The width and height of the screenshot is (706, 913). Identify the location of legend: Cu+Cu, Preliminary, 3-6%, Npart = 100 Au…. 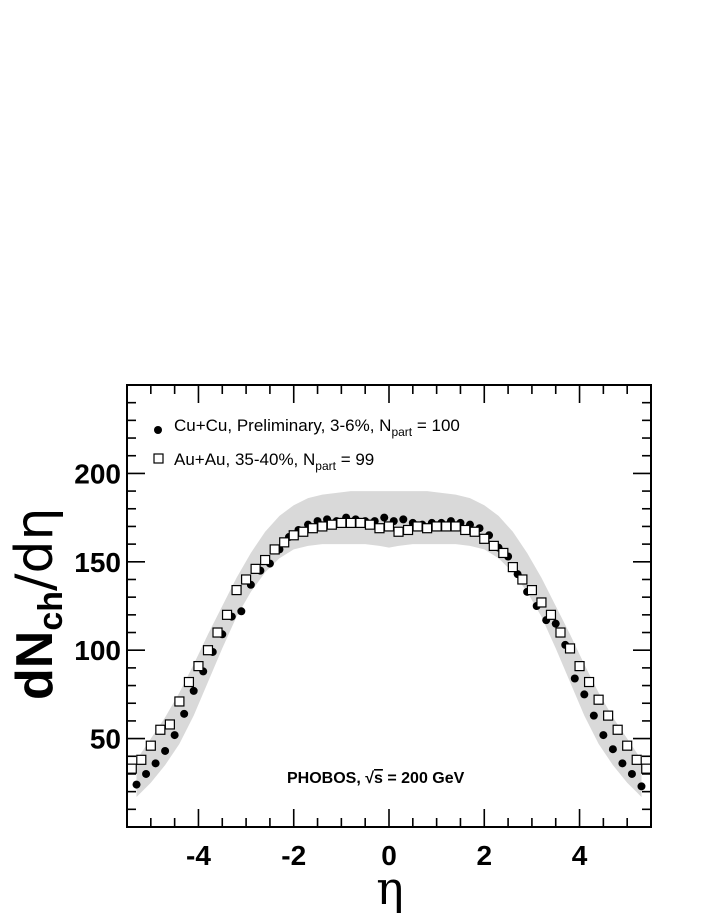
(306, 444).